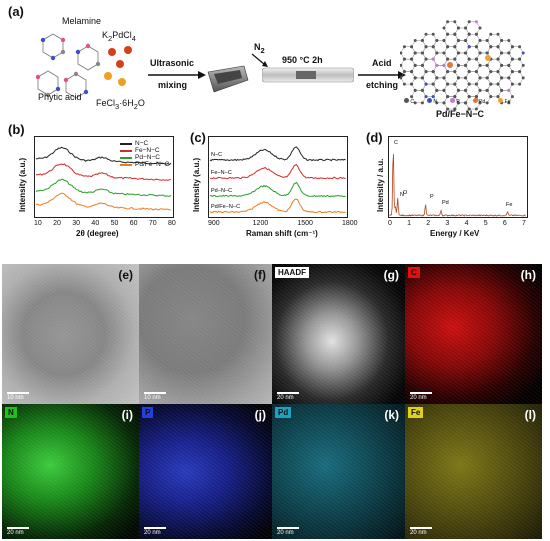 The image size is (550, 541). I want to click on eds-xticks: 0 1 2 3 4 5 6 7, so click(458, 225).